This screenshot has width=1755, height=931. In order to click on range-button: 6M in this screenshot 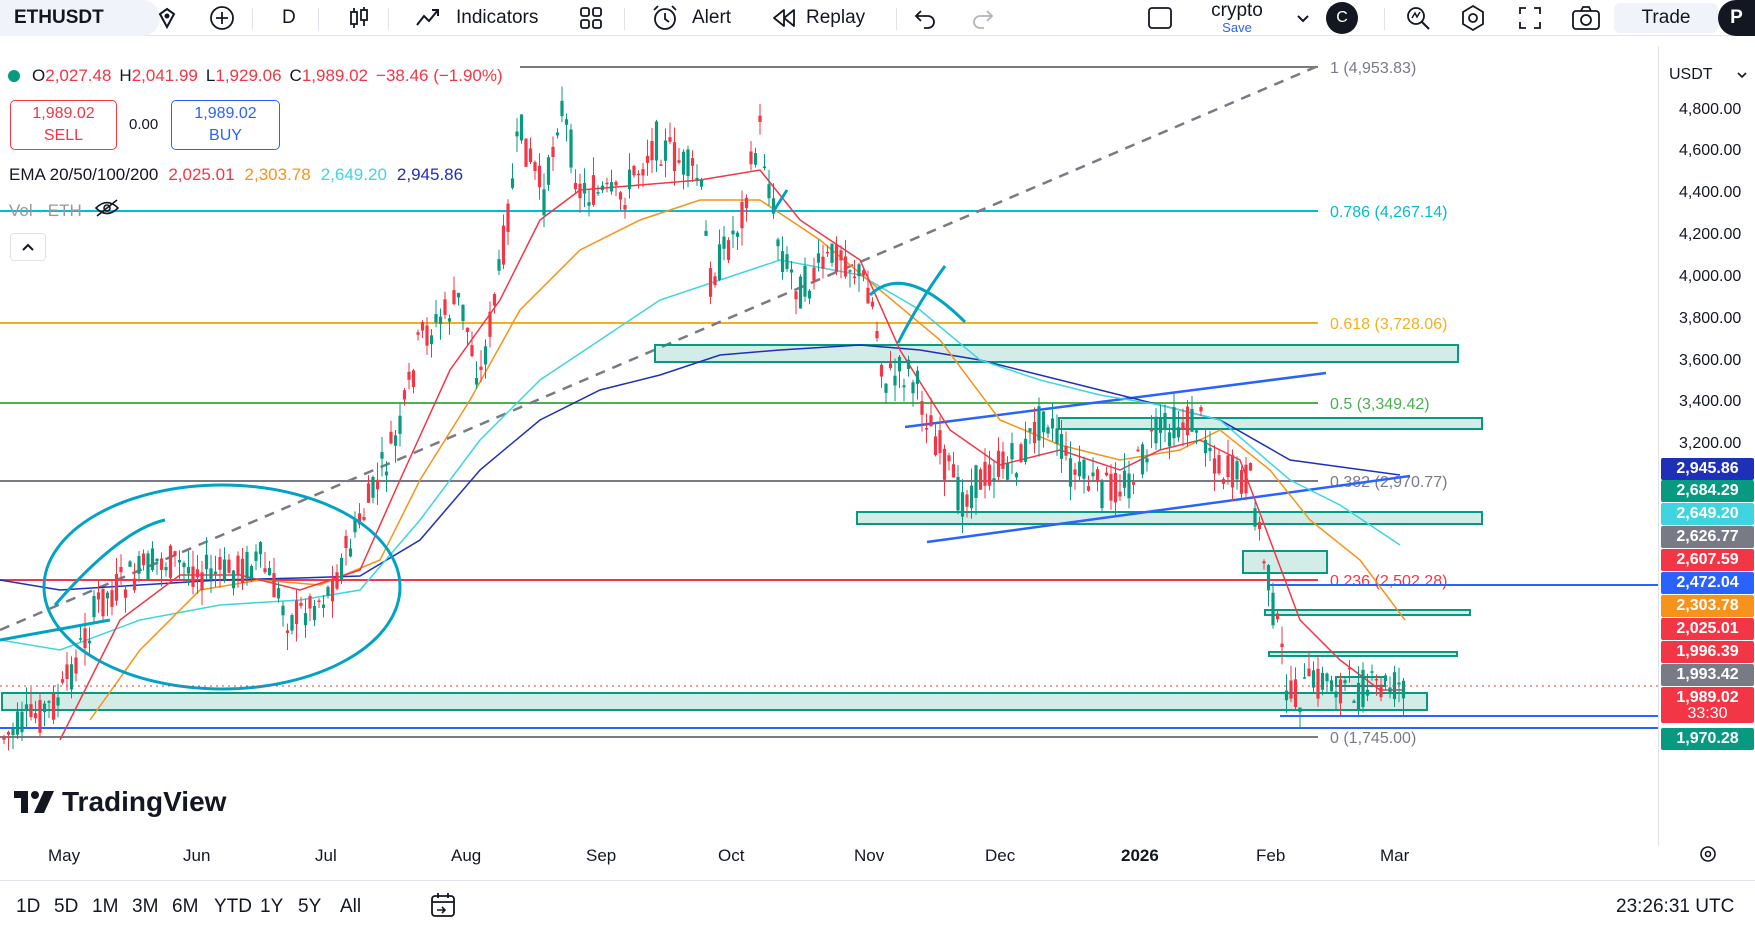, I will do `click(185, 906)`.